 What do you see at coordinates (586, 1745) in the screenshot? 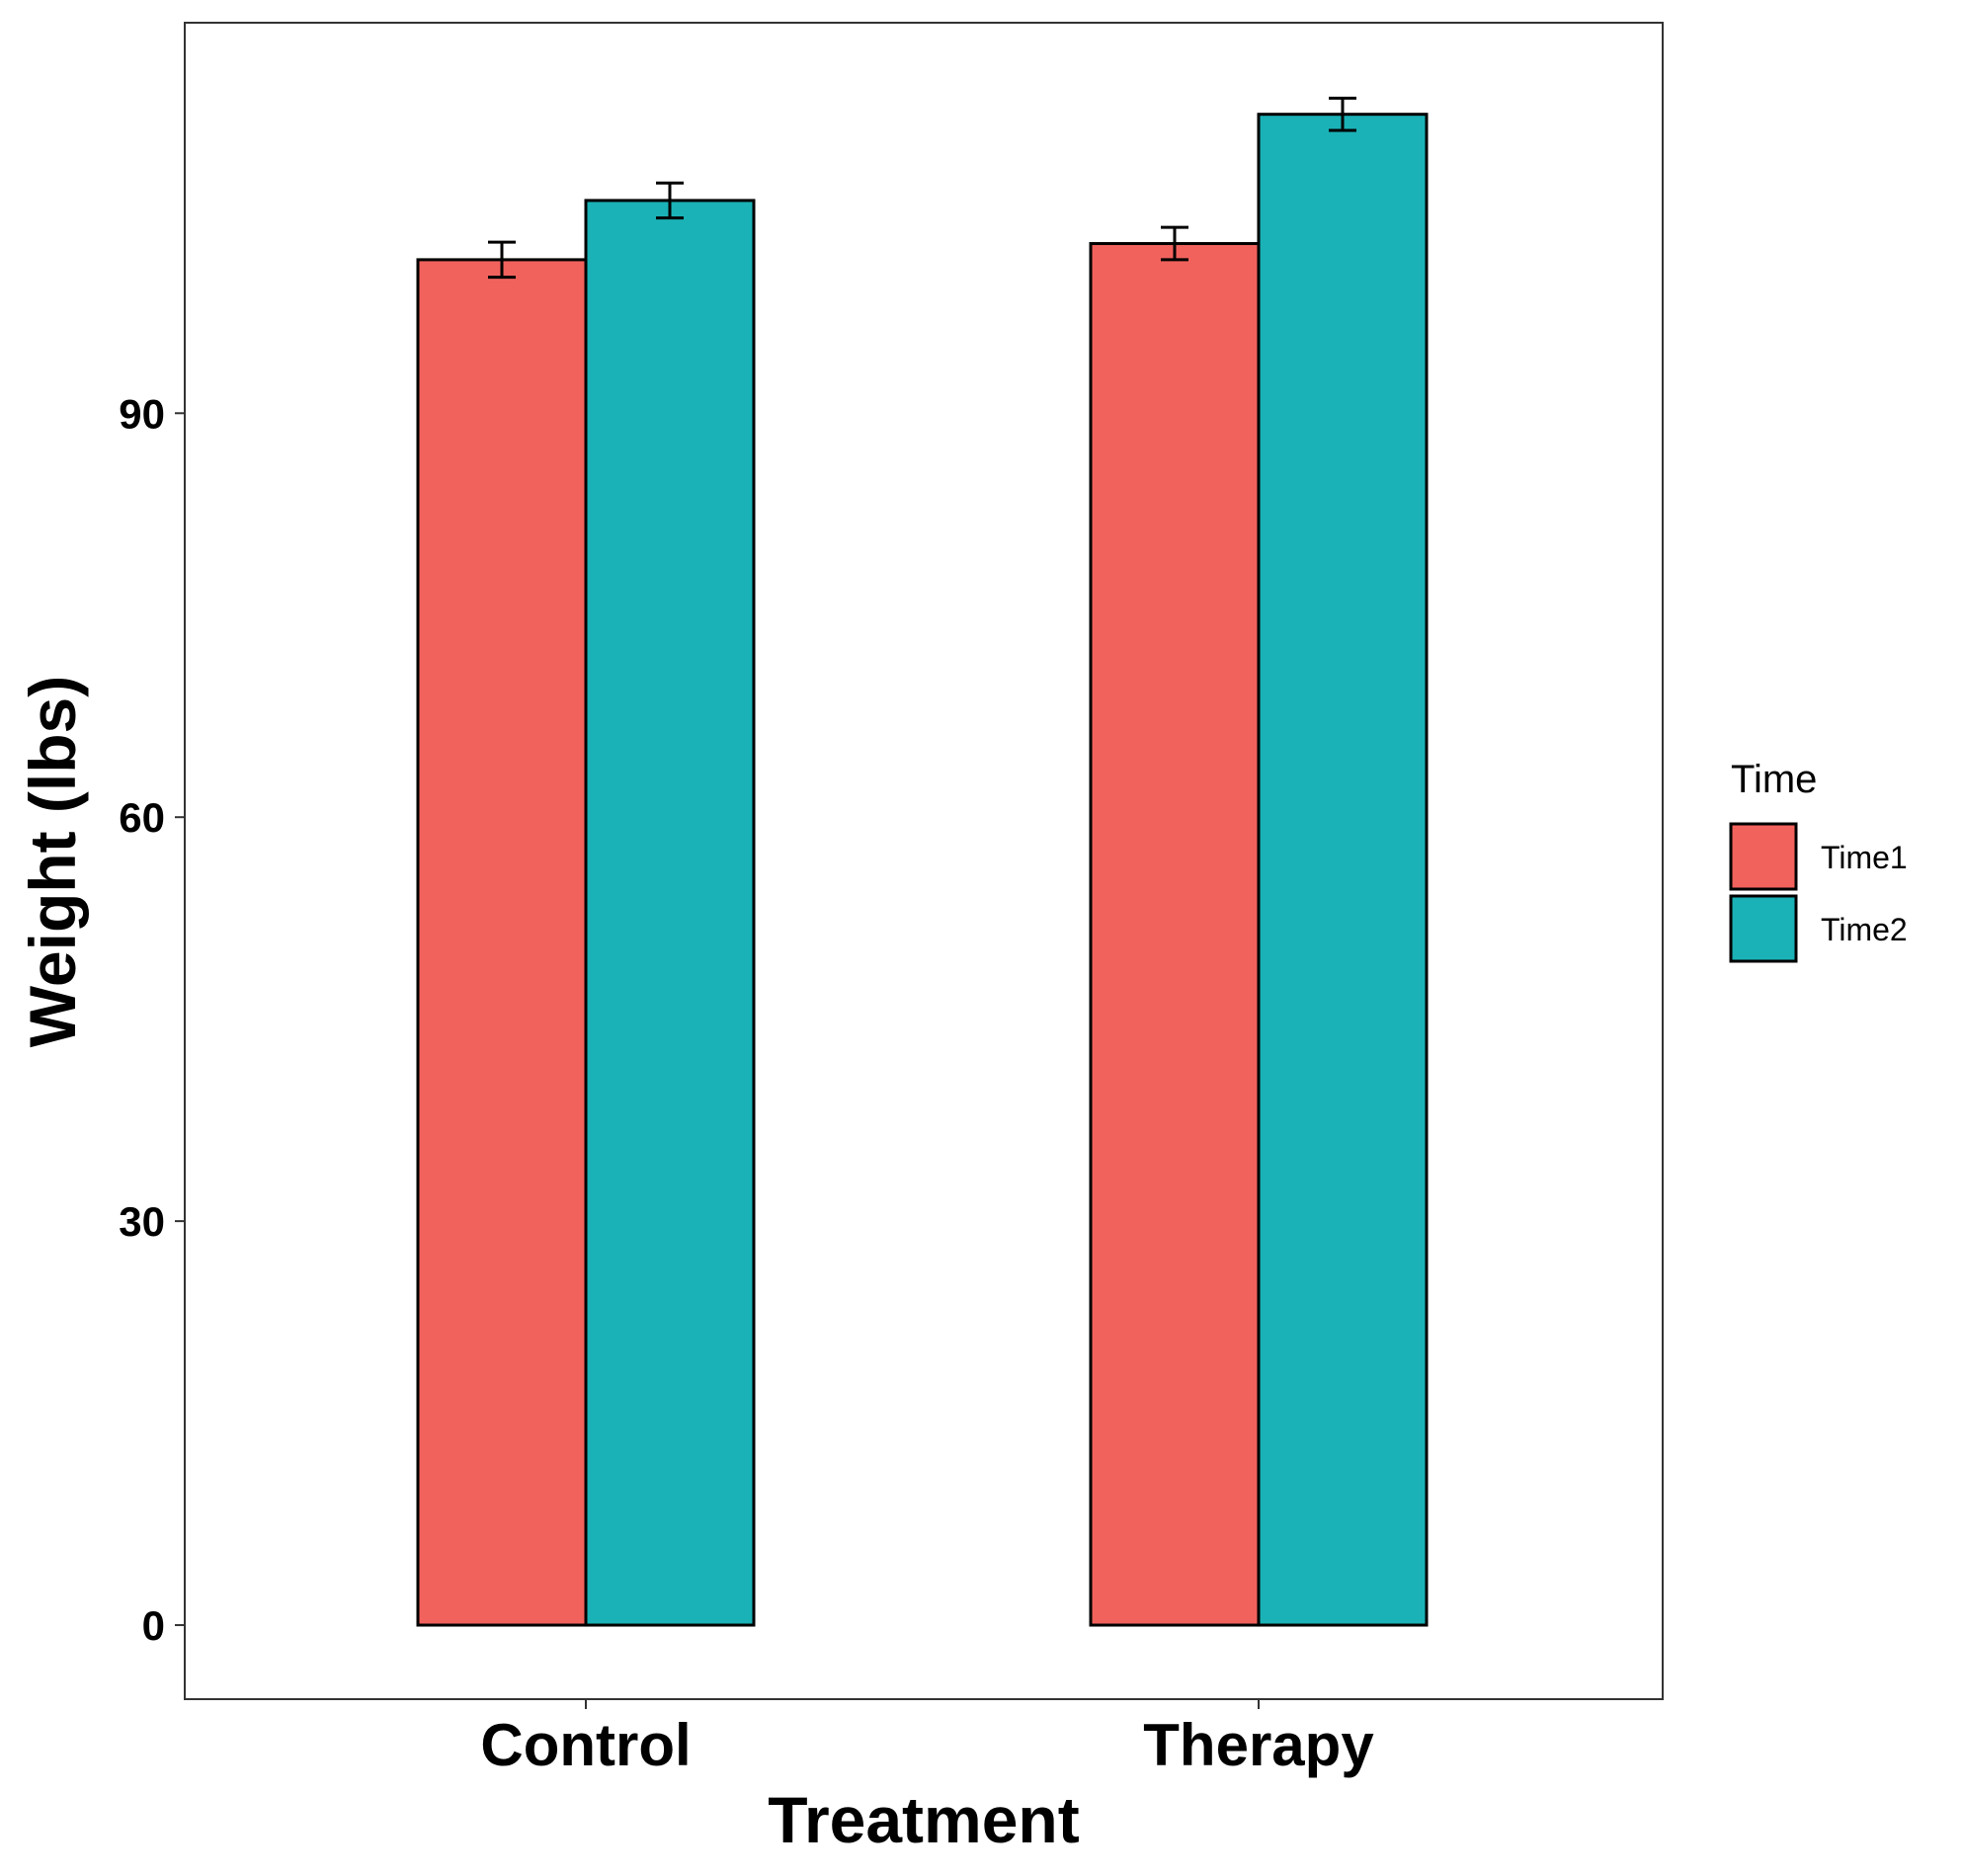
I see `x-tick-label-control: Control` at bounding box center [586, 1745].